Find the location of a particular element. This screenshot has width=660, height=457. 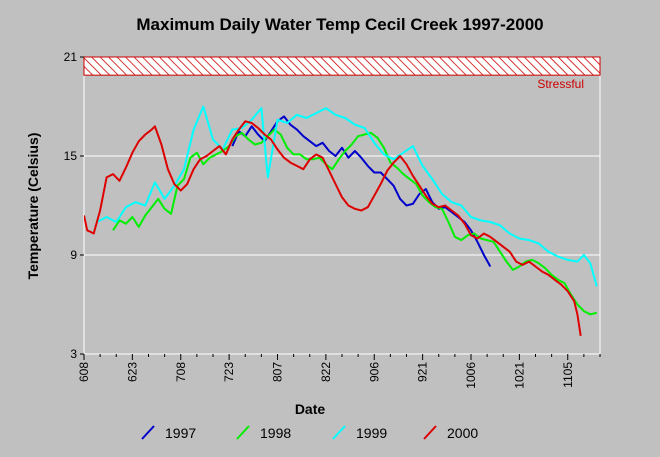

stressful-band: Stressful is located at coordinates (342, 73).